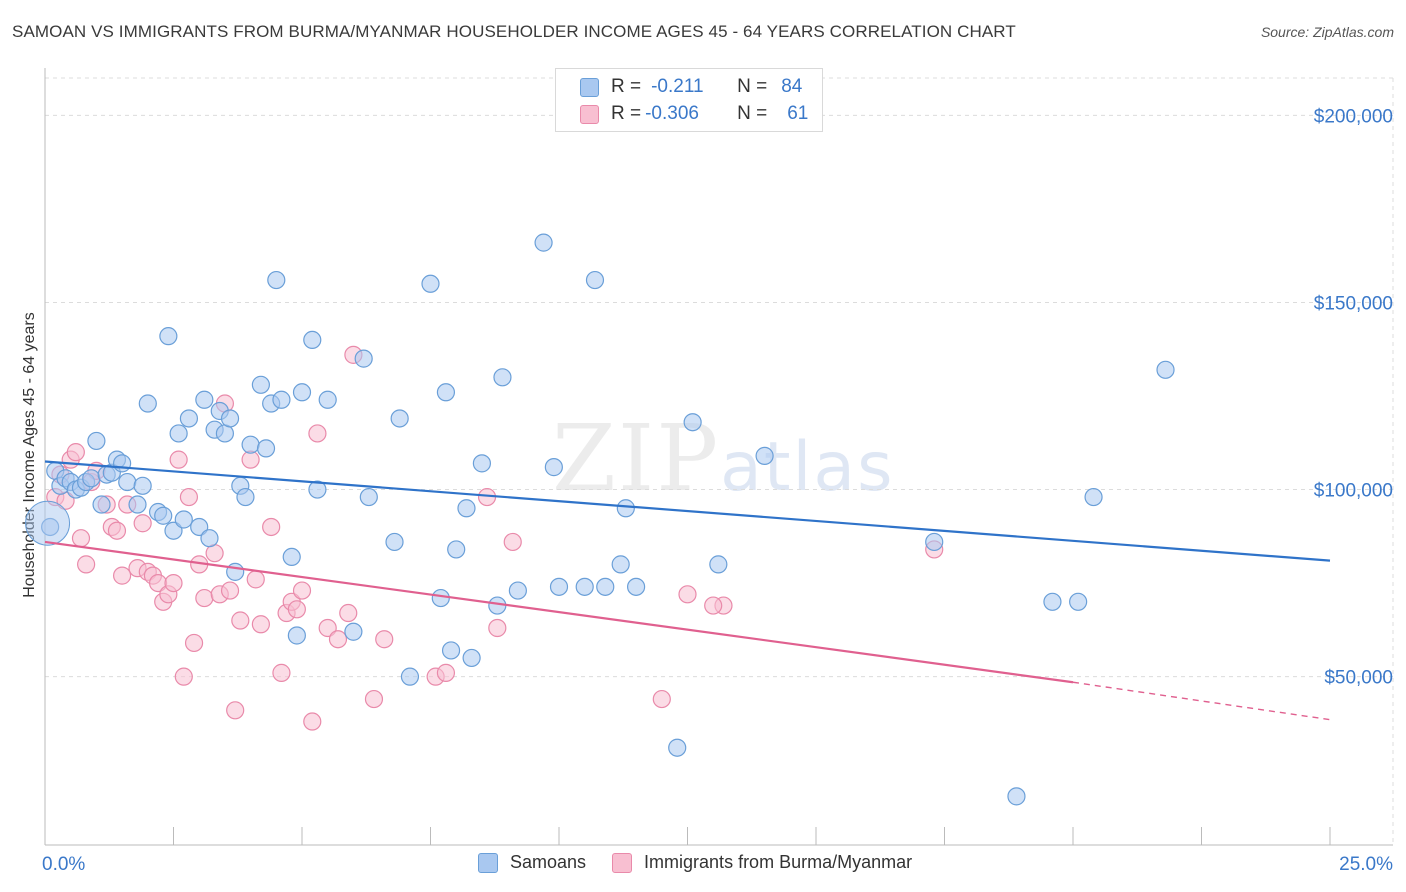 This screenshot has height=892, width=1406. I want to click on legend-n-value: 84, so click(792, 86).